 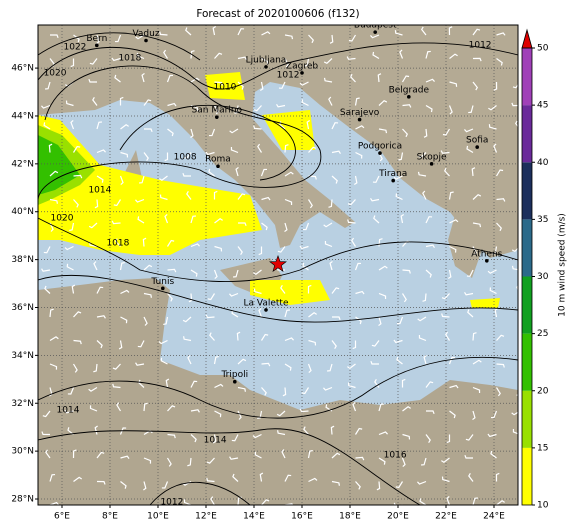 What do you see at coordinates (494, 517) in the screenshot?
I see `x-tick-label: 24°E` at bounding box center [494, 517].